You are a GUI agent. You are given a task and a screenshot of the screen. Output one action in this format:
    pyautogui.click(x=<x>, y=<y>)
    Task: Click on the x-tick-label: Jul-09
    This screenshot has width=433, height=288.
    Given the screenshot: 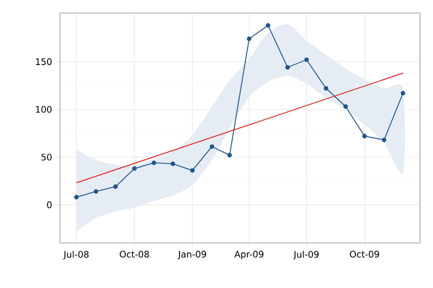 What is the action you would take?
    pyautogui.click(x=306, y=255)
    